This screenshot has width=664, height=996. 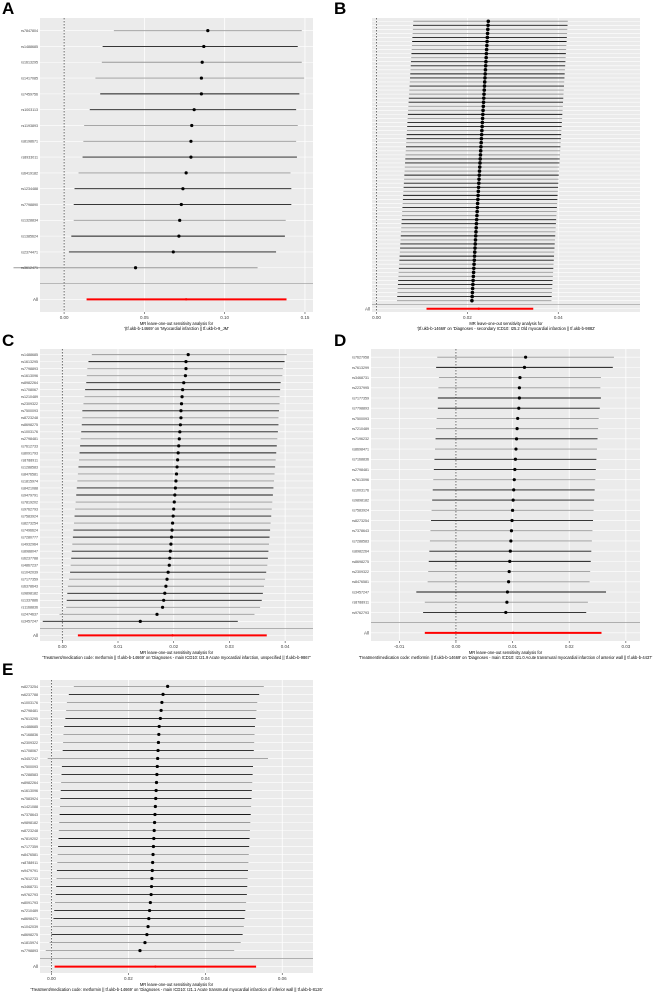 What do you see at coordinates (29, 919) in the screenshot?
I see `row-label: rs8698471` at bounding box center [29, 919].